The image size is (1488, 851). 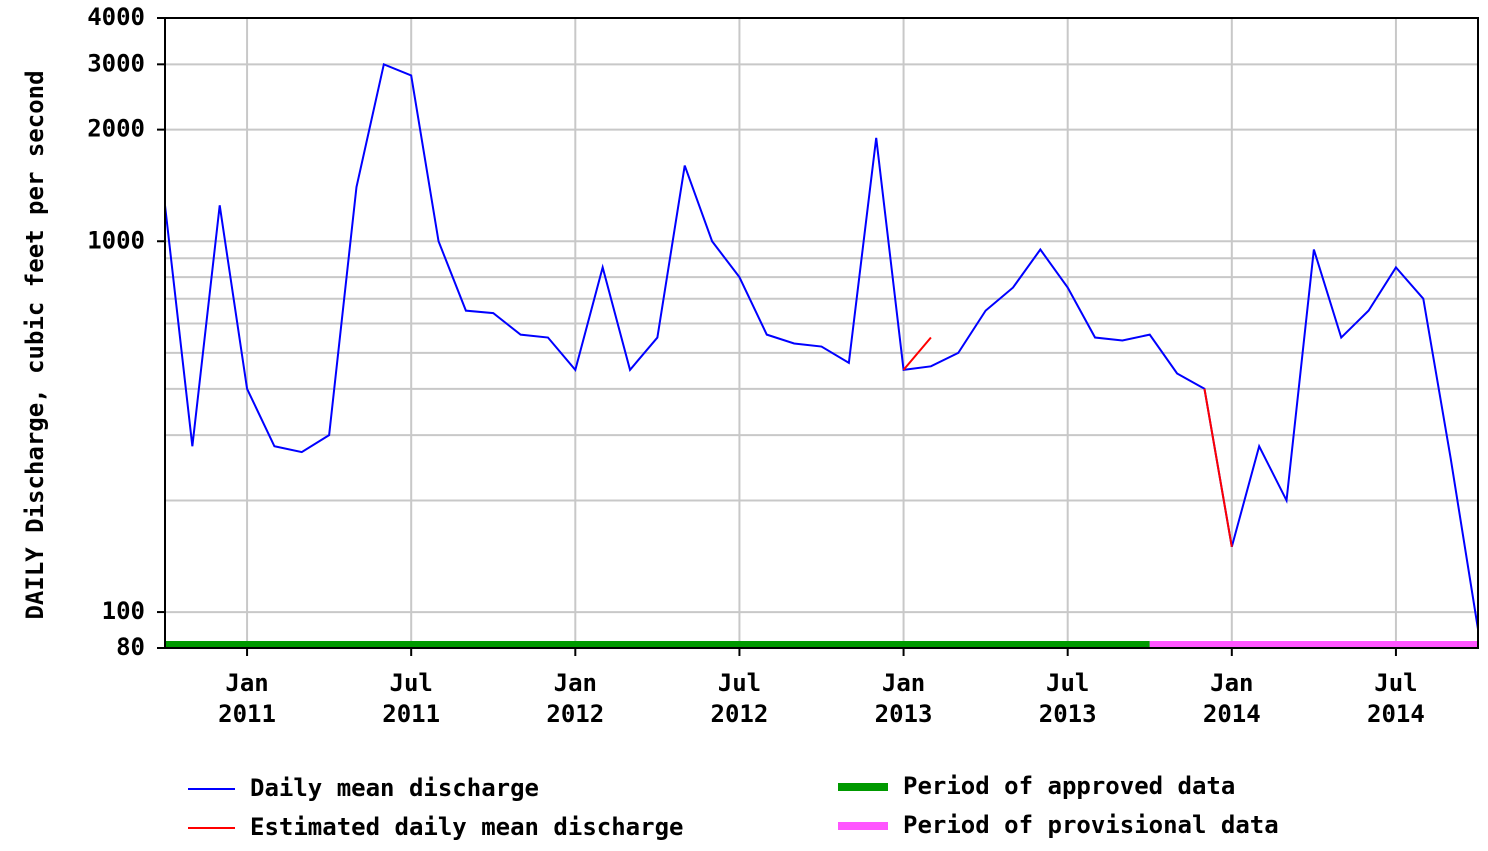 I want to click on y-axis-label: DAILY Discharge, cubic feet per second, so click(x=35, y=344).